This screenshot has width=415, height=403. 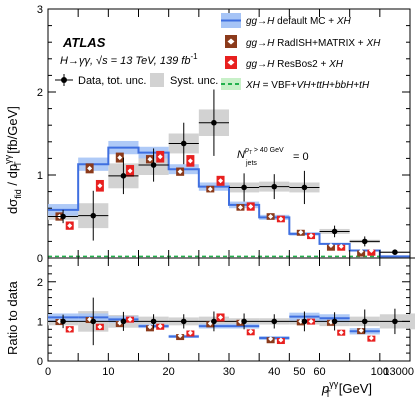 I want to click on legend-default-mc: gg→H default MC + XH, so click(x=286, y=20).